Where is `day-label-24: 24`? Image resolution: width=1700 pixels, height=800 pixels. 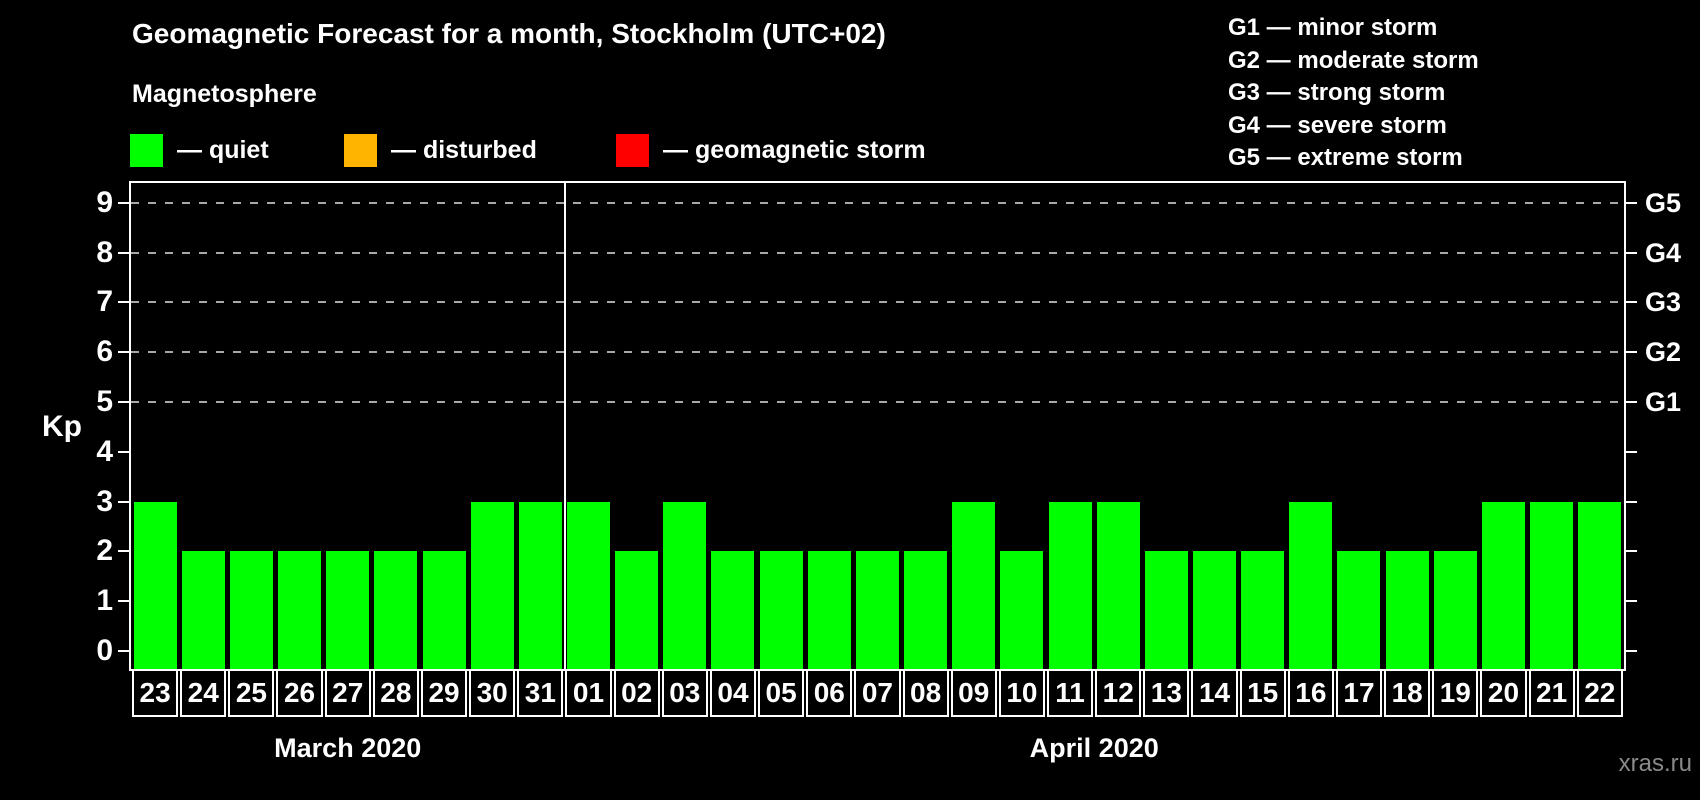
day-label-24: 24 is located at coordinates (203, 693).